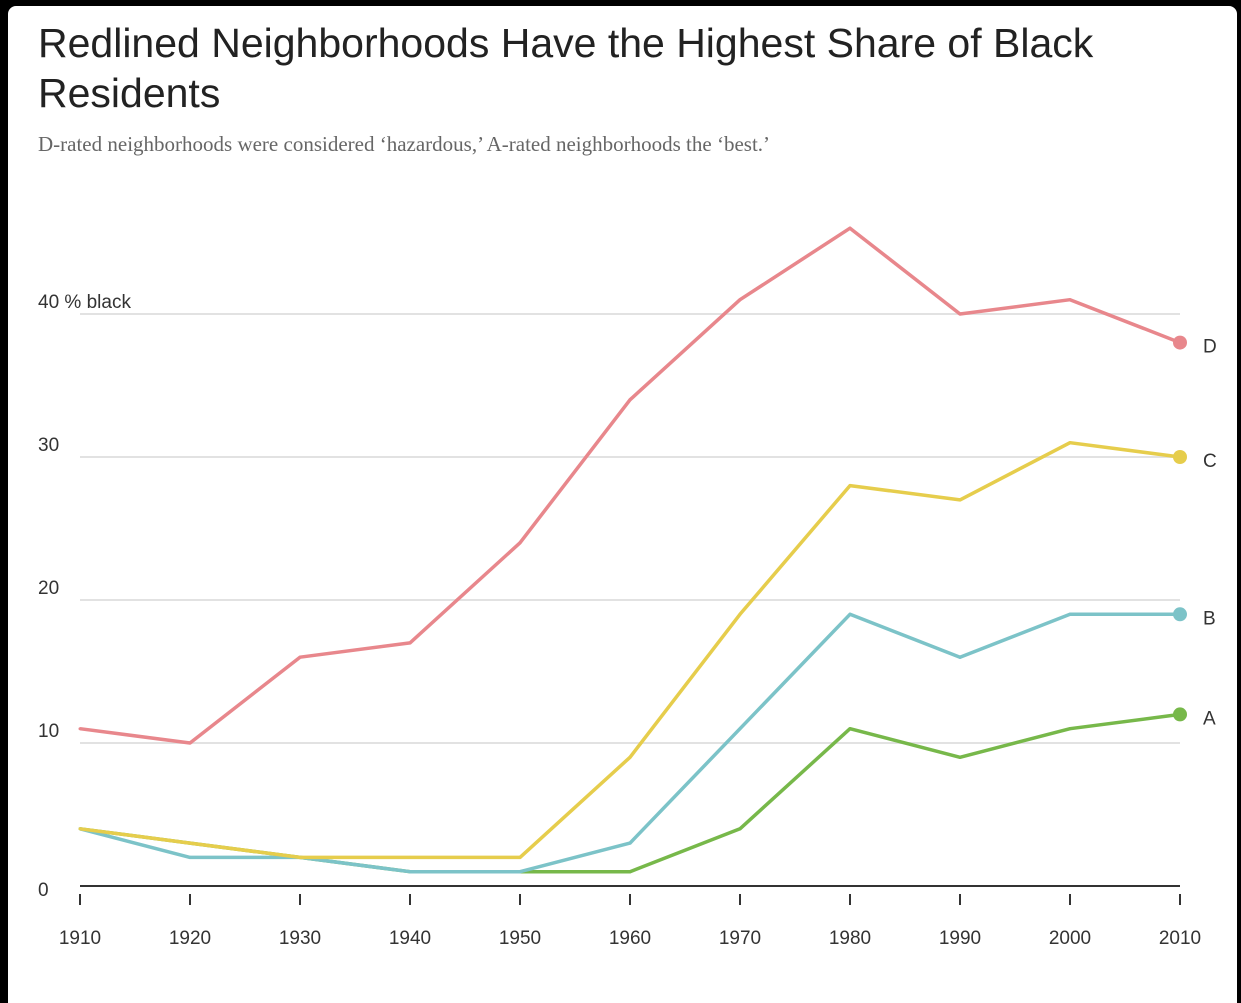  What do you see at coordinates (960, 938) in the screenshot?
I see `x-tick-label: 1990` at bounding box center [960, 938].